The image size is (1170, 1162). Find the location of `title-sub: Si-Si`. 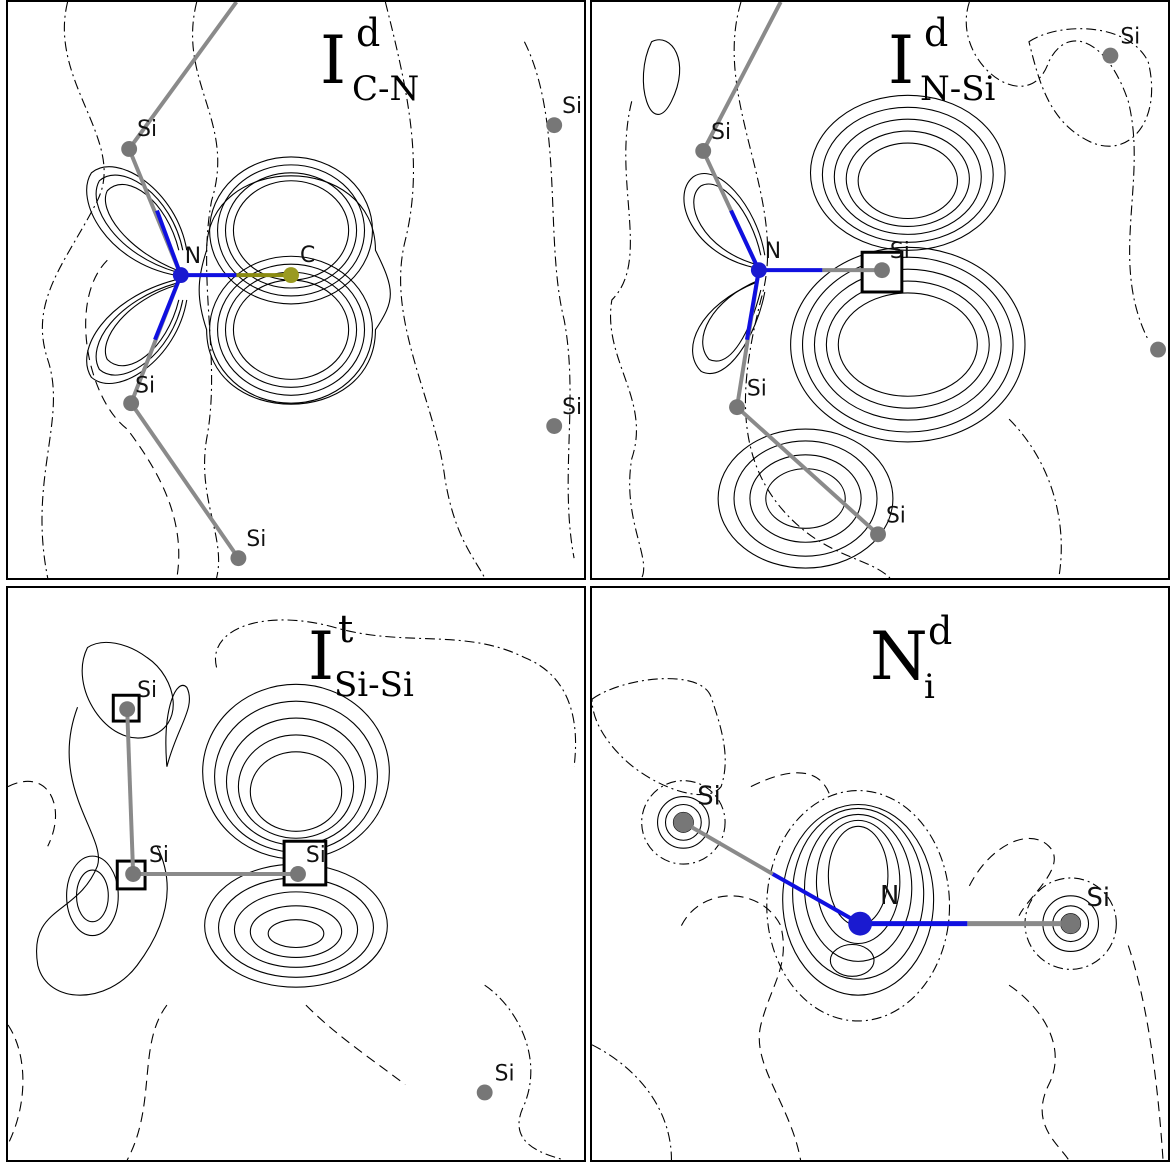

title-sub: Si-Si is located at coordinates (374, 685).